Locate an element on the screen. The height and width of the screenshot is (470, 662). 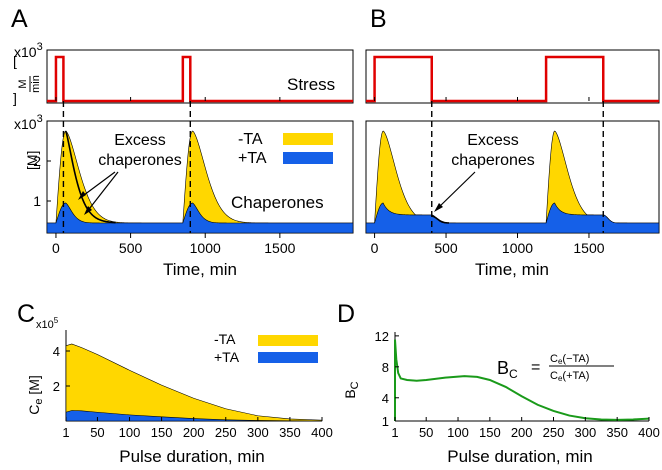
x-tick-label-d-100: 100 is located at coordinates (458, 432).